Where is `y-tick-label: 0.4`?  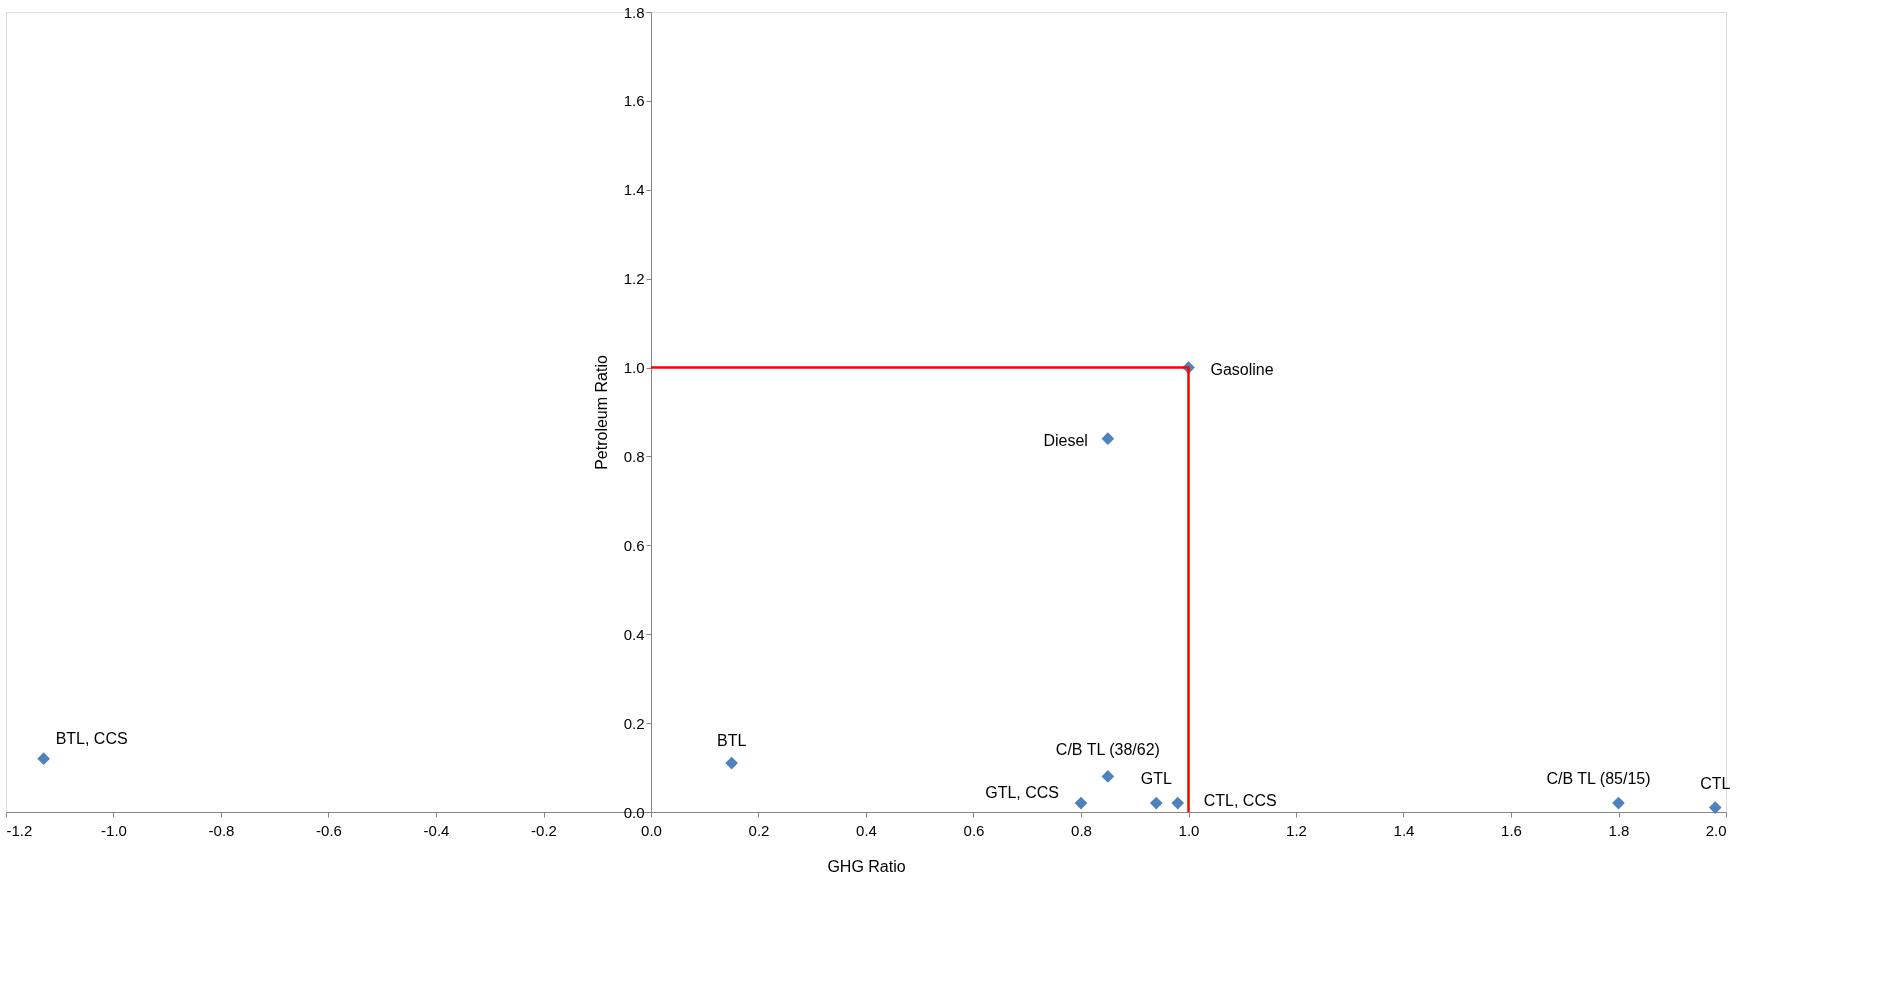
y-tick-label: 0.4 is located at coordinates (634, 634).